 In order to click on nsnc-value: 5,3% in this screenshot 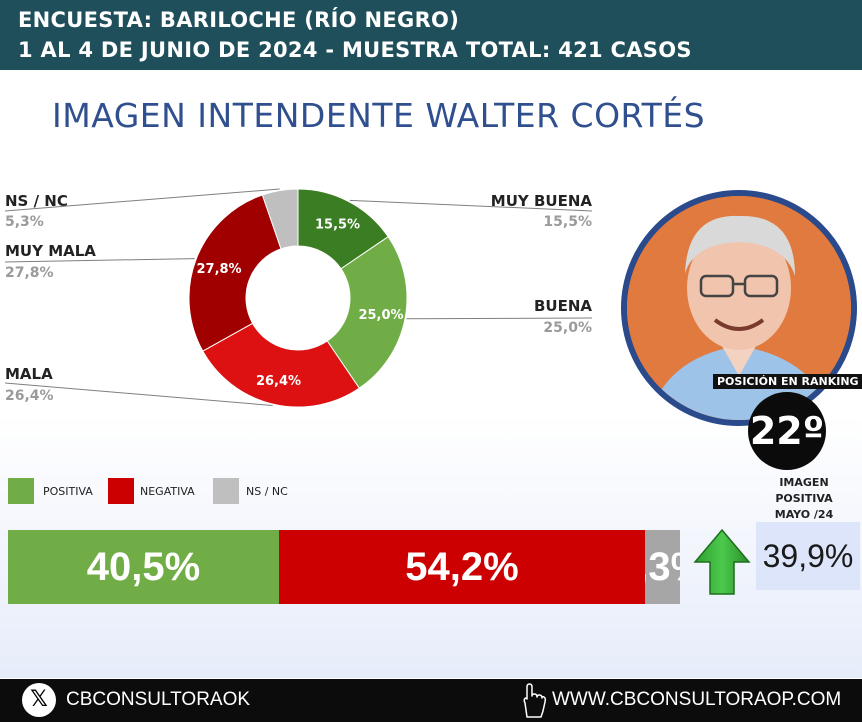, I will do `click(24, 222)`.